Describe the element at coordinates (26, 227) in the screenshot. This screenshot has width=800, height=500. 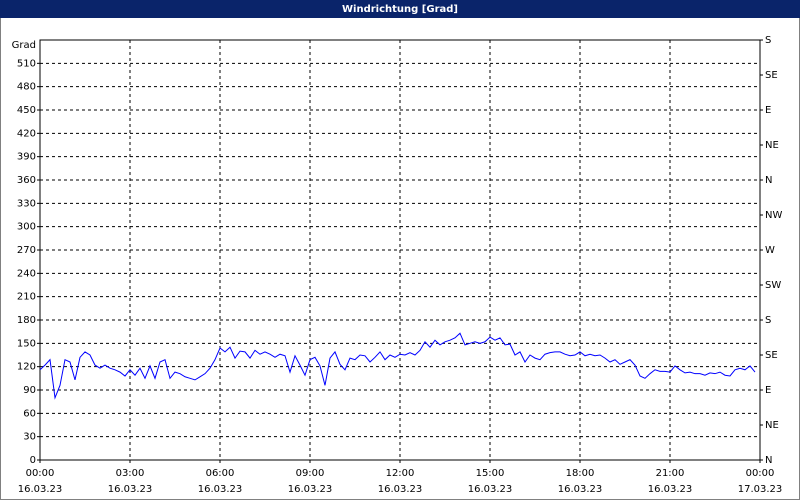
I see `y-tick-label: 300` at that location.